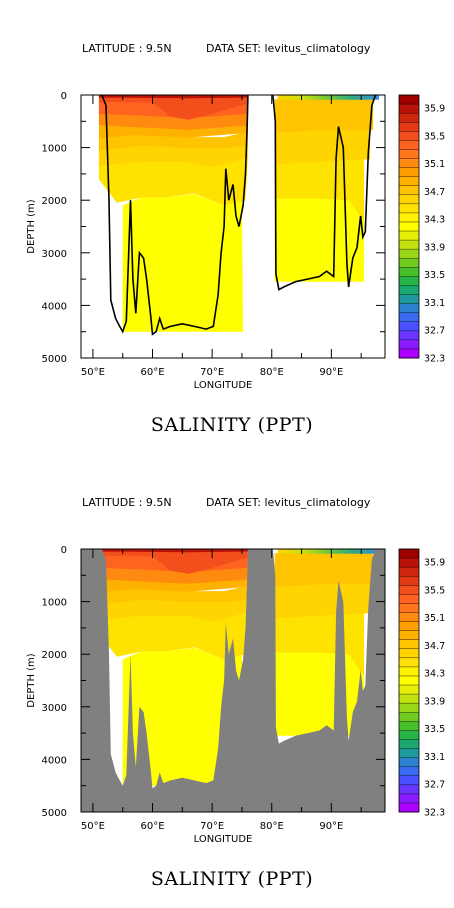 The width and height of the screenshot is (454, 908). Describe the element at coordinates (64, 550) in the screenshot. I see `y-tick-label: 0` at that location.